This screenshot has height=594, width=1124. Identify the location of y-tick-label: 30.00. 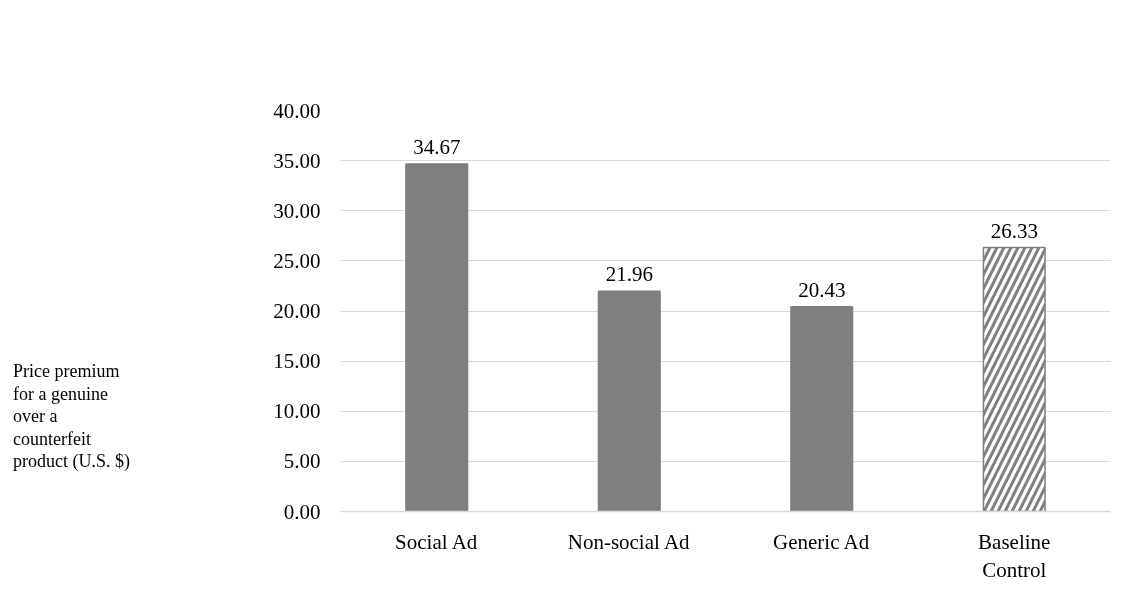
(297, 210).